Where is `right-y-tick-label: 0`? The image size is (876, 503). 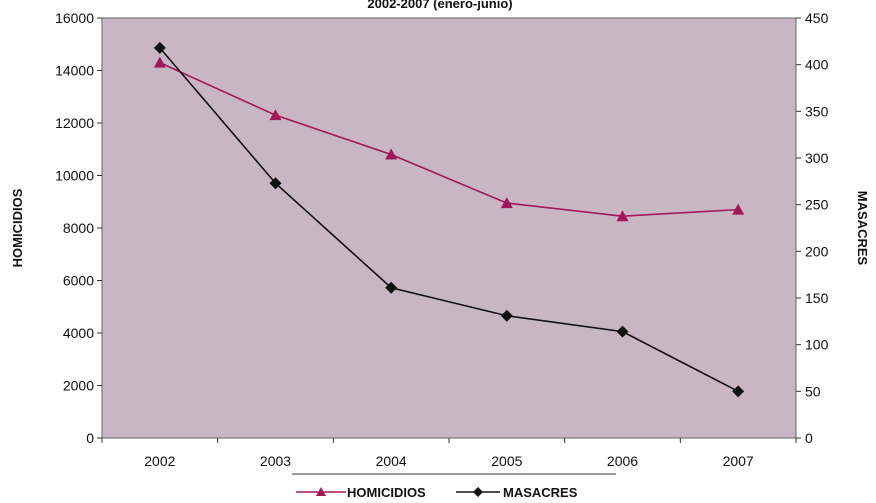
right-y-tick-label: 0 is located at coordinates (809, 438).